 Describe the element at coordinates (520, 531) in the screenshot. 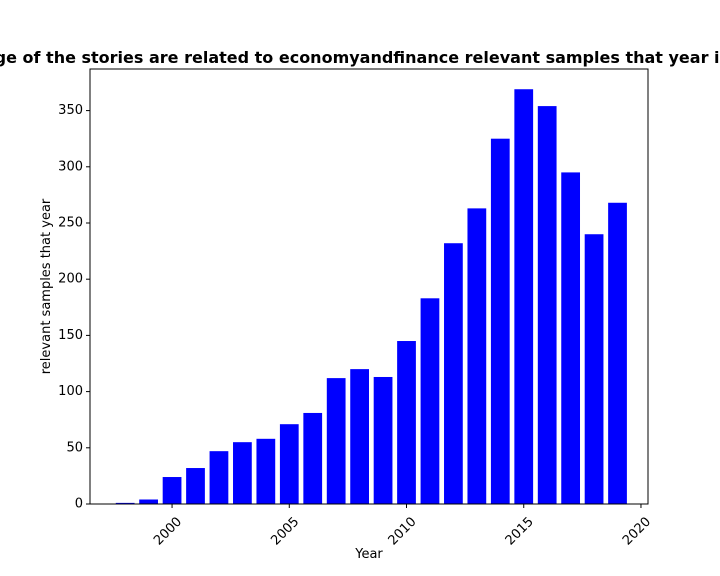

I see `x-tick-label: 2015` at that location.